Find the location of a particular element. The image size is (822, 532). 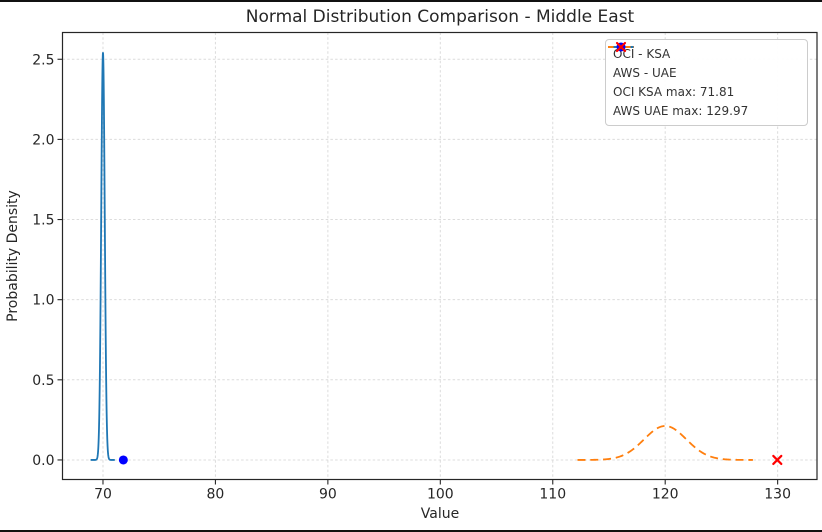

x-tick-label-130: 130 is located at coordinates (777, 495).